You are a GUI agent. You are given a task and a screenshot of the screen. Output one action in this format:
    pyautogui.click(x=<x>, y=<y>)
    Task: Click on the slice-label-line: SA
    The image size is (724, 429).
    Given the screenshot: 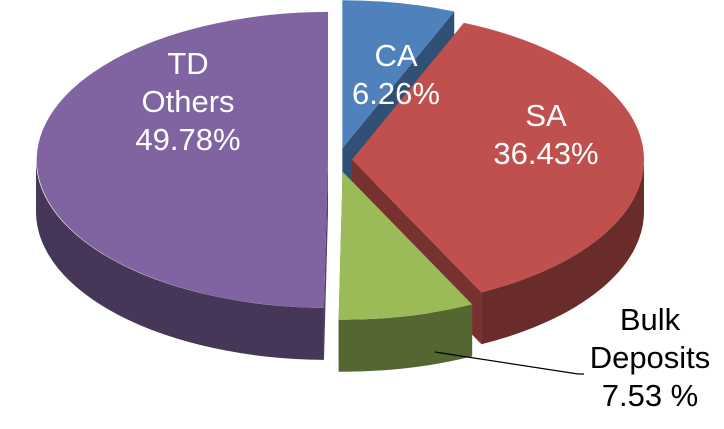 What is the action you would take?
    pyautogui.click(x=546, y=115)
    